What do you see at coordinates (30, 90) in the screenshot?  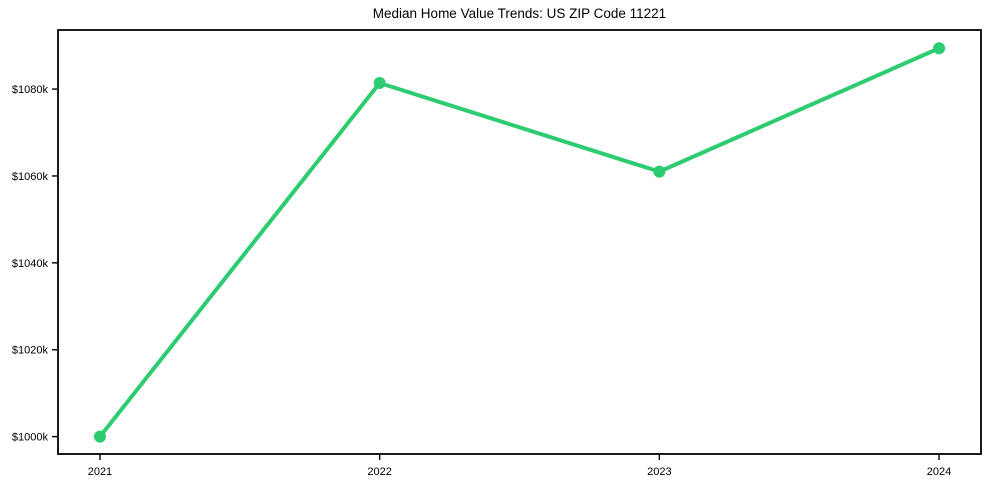 I see `y-tick-label: $1080k` at bounding box center [30, 90].